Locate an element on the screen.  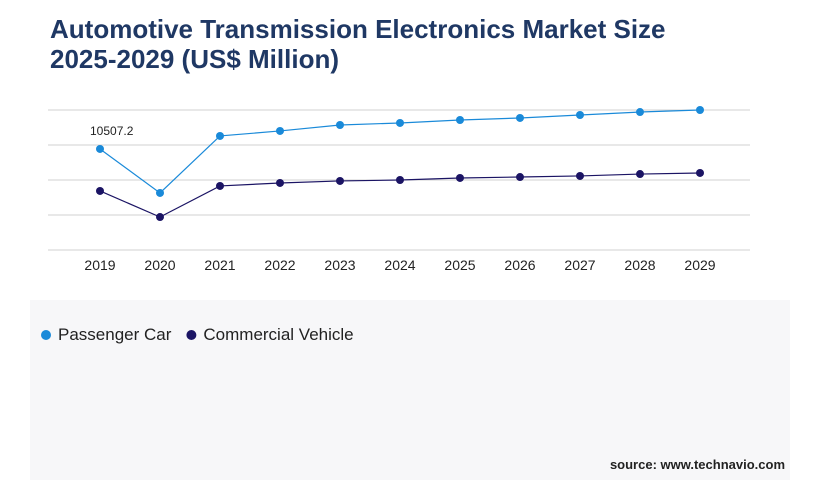
x-tick-label: 2020 is located at coordinates (159, 265).